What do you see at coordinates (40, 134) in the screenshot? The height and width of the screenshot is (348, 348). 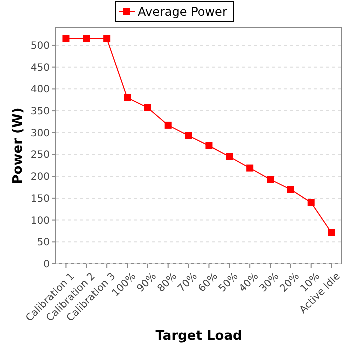 I see `y-tick-label: 300` at bounding box center [40, 134].